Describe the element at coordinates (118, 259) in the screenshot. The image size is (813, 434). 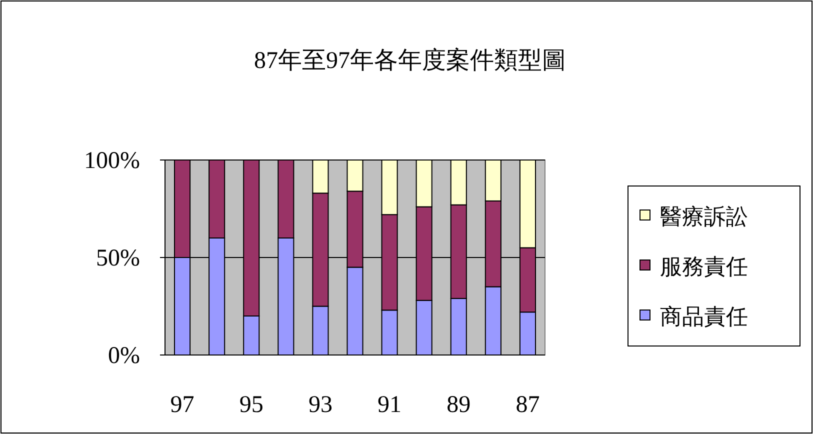
I see `y-tick-label: 50%` at that location.